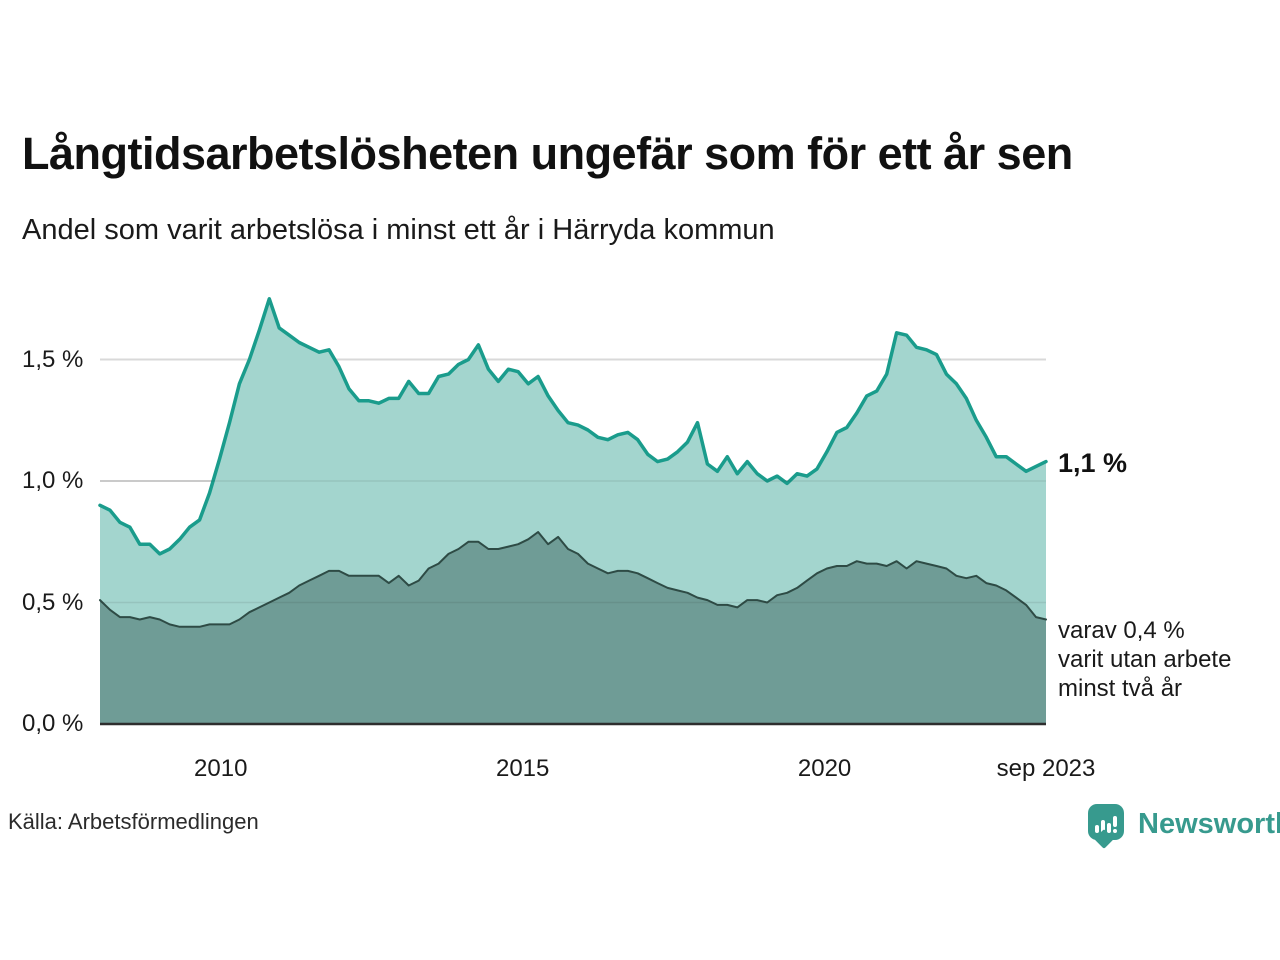 This screenshot has height=960, width=1280. I want to click on source-attribution: Källa: Arbetsförmedlingen, so click(133, 821).